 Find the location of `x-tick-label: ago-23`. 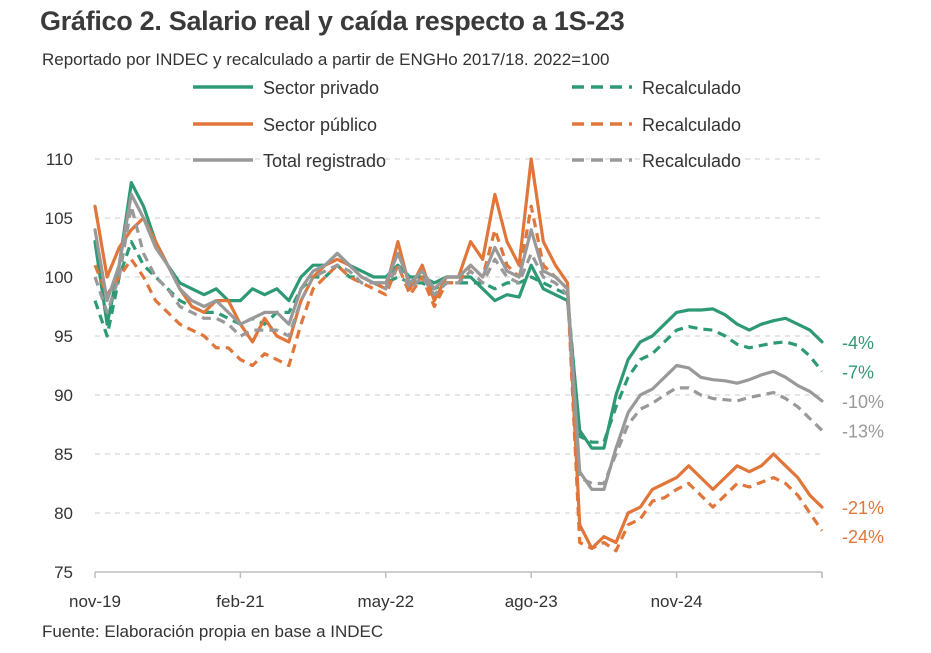

x-tick-label: ago-23 is located at coordinates (531, 601).